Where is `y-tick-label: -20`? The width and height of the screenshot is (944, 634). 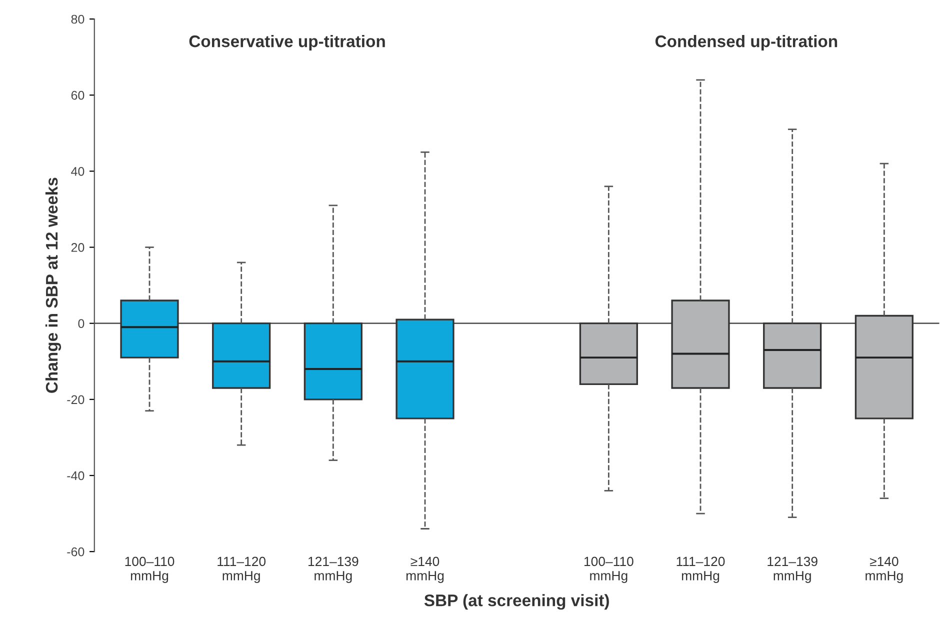 y-tick-label: -20 is located at coordinates (75, 399).